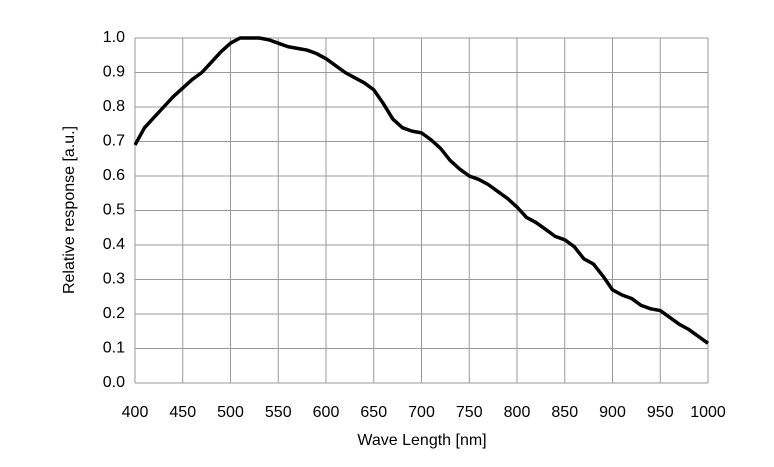 The width and height of the screenshot is (774, 467). I want to click on x-tick-label: 700, so click(421, 412).